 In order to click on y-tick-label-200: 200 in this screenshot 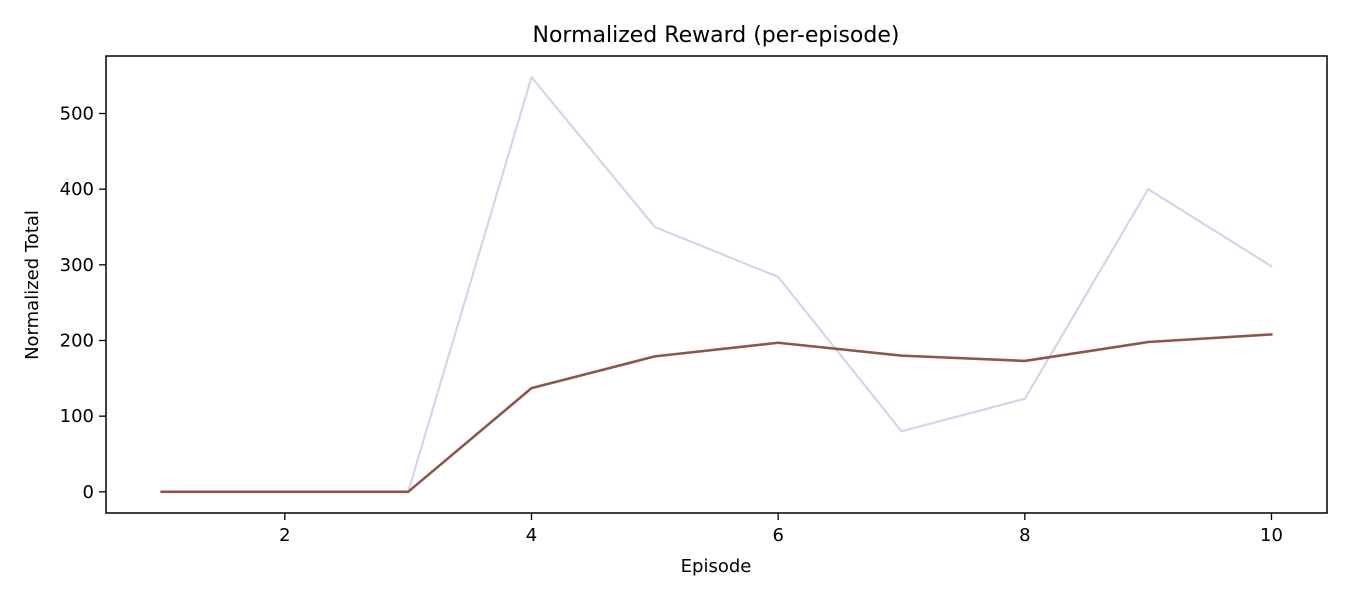, I will do `click(77, 340)`.